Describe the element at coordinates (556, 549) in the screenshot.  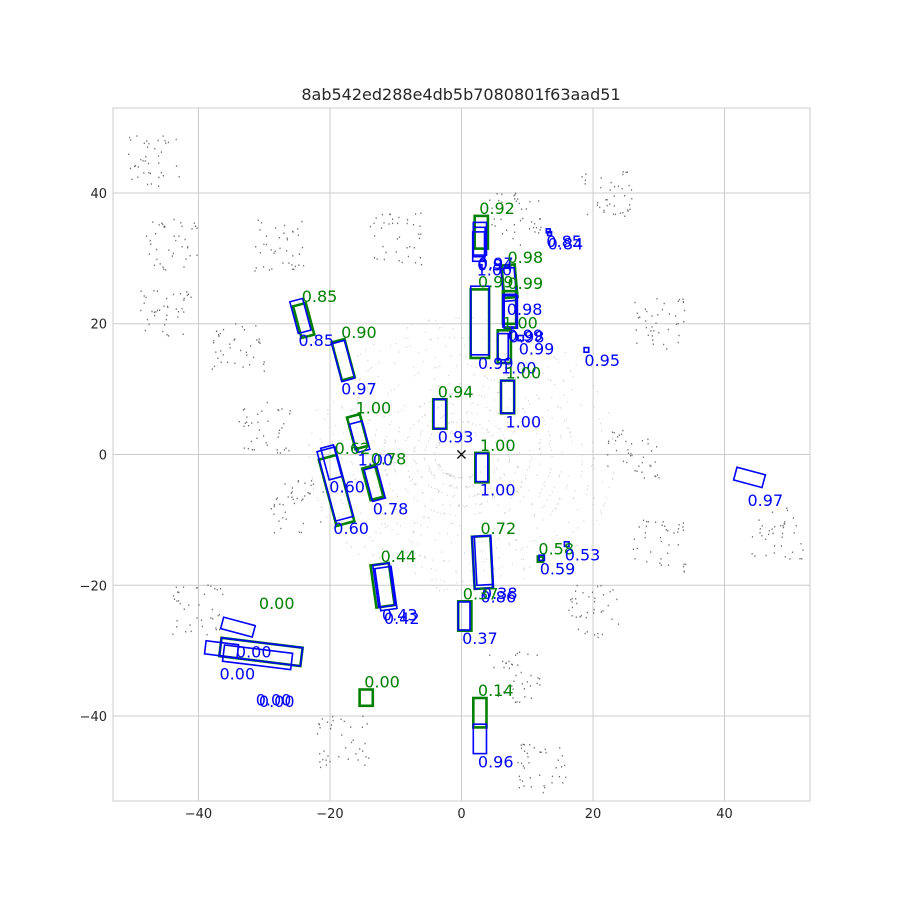
I see `gt-score-label: 0.58` at that location.